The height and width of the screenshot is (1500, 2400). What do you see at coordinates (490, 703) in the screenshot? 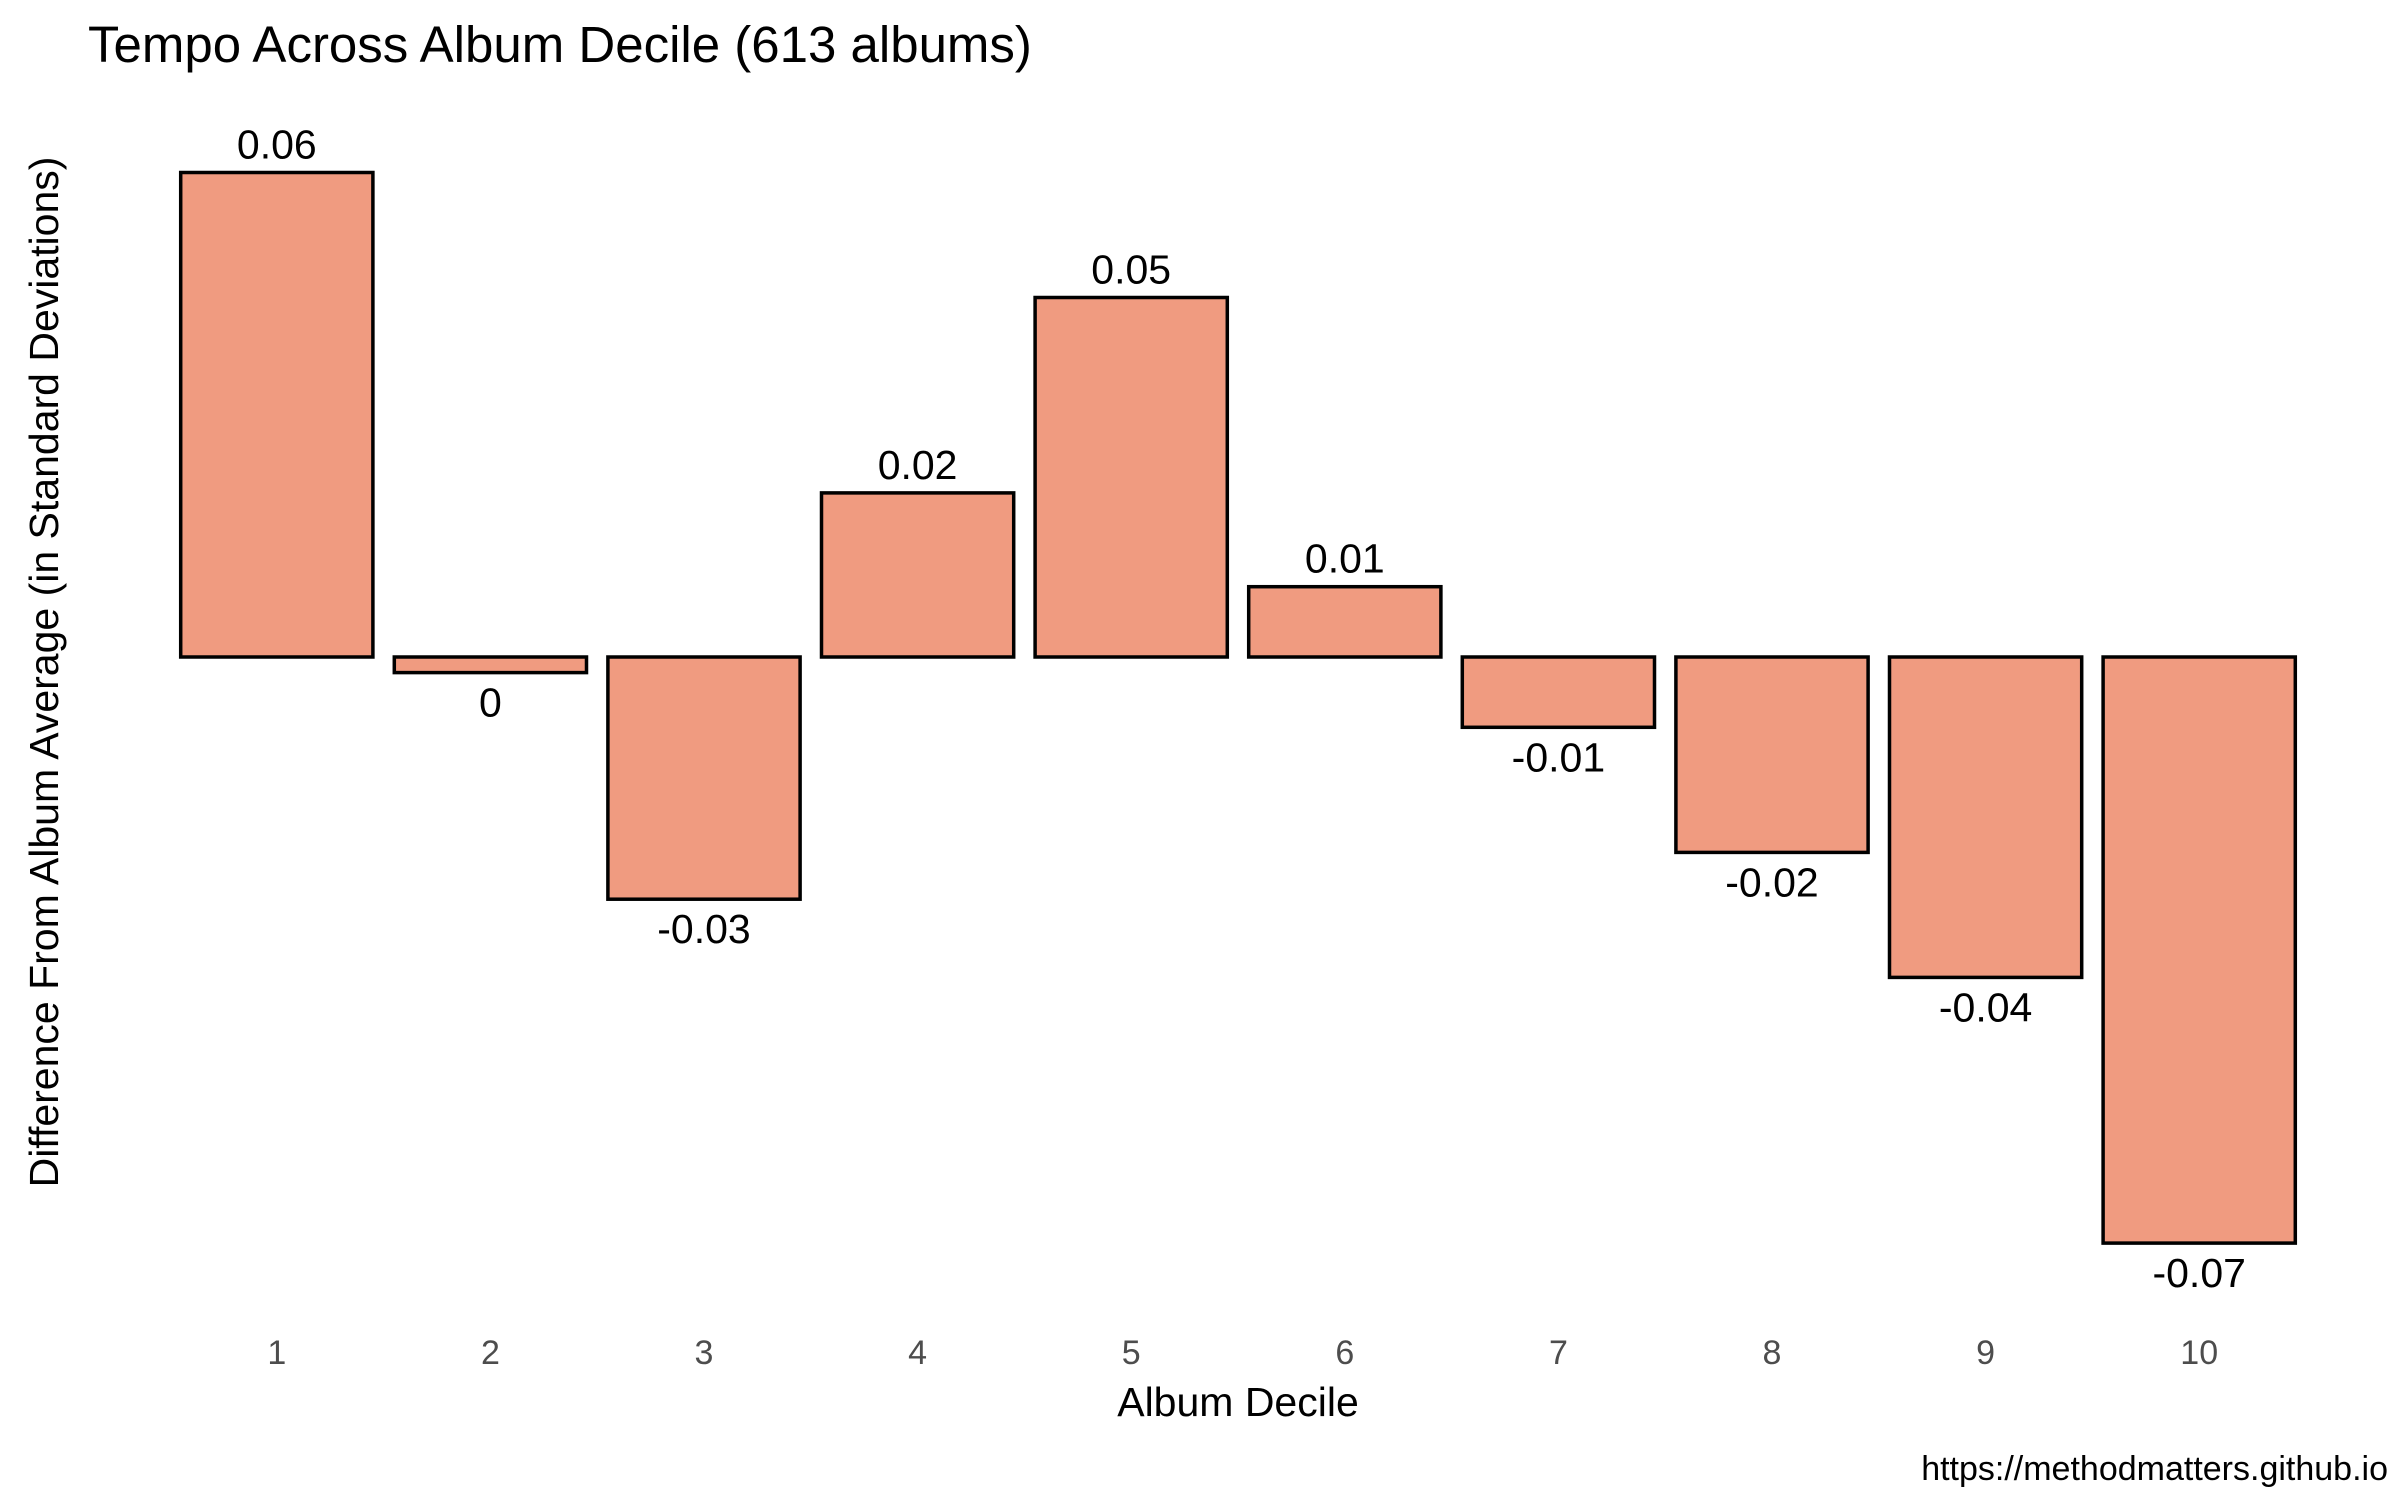
I see `data-label-decile-2: 0` at bounding box center [490, 703].